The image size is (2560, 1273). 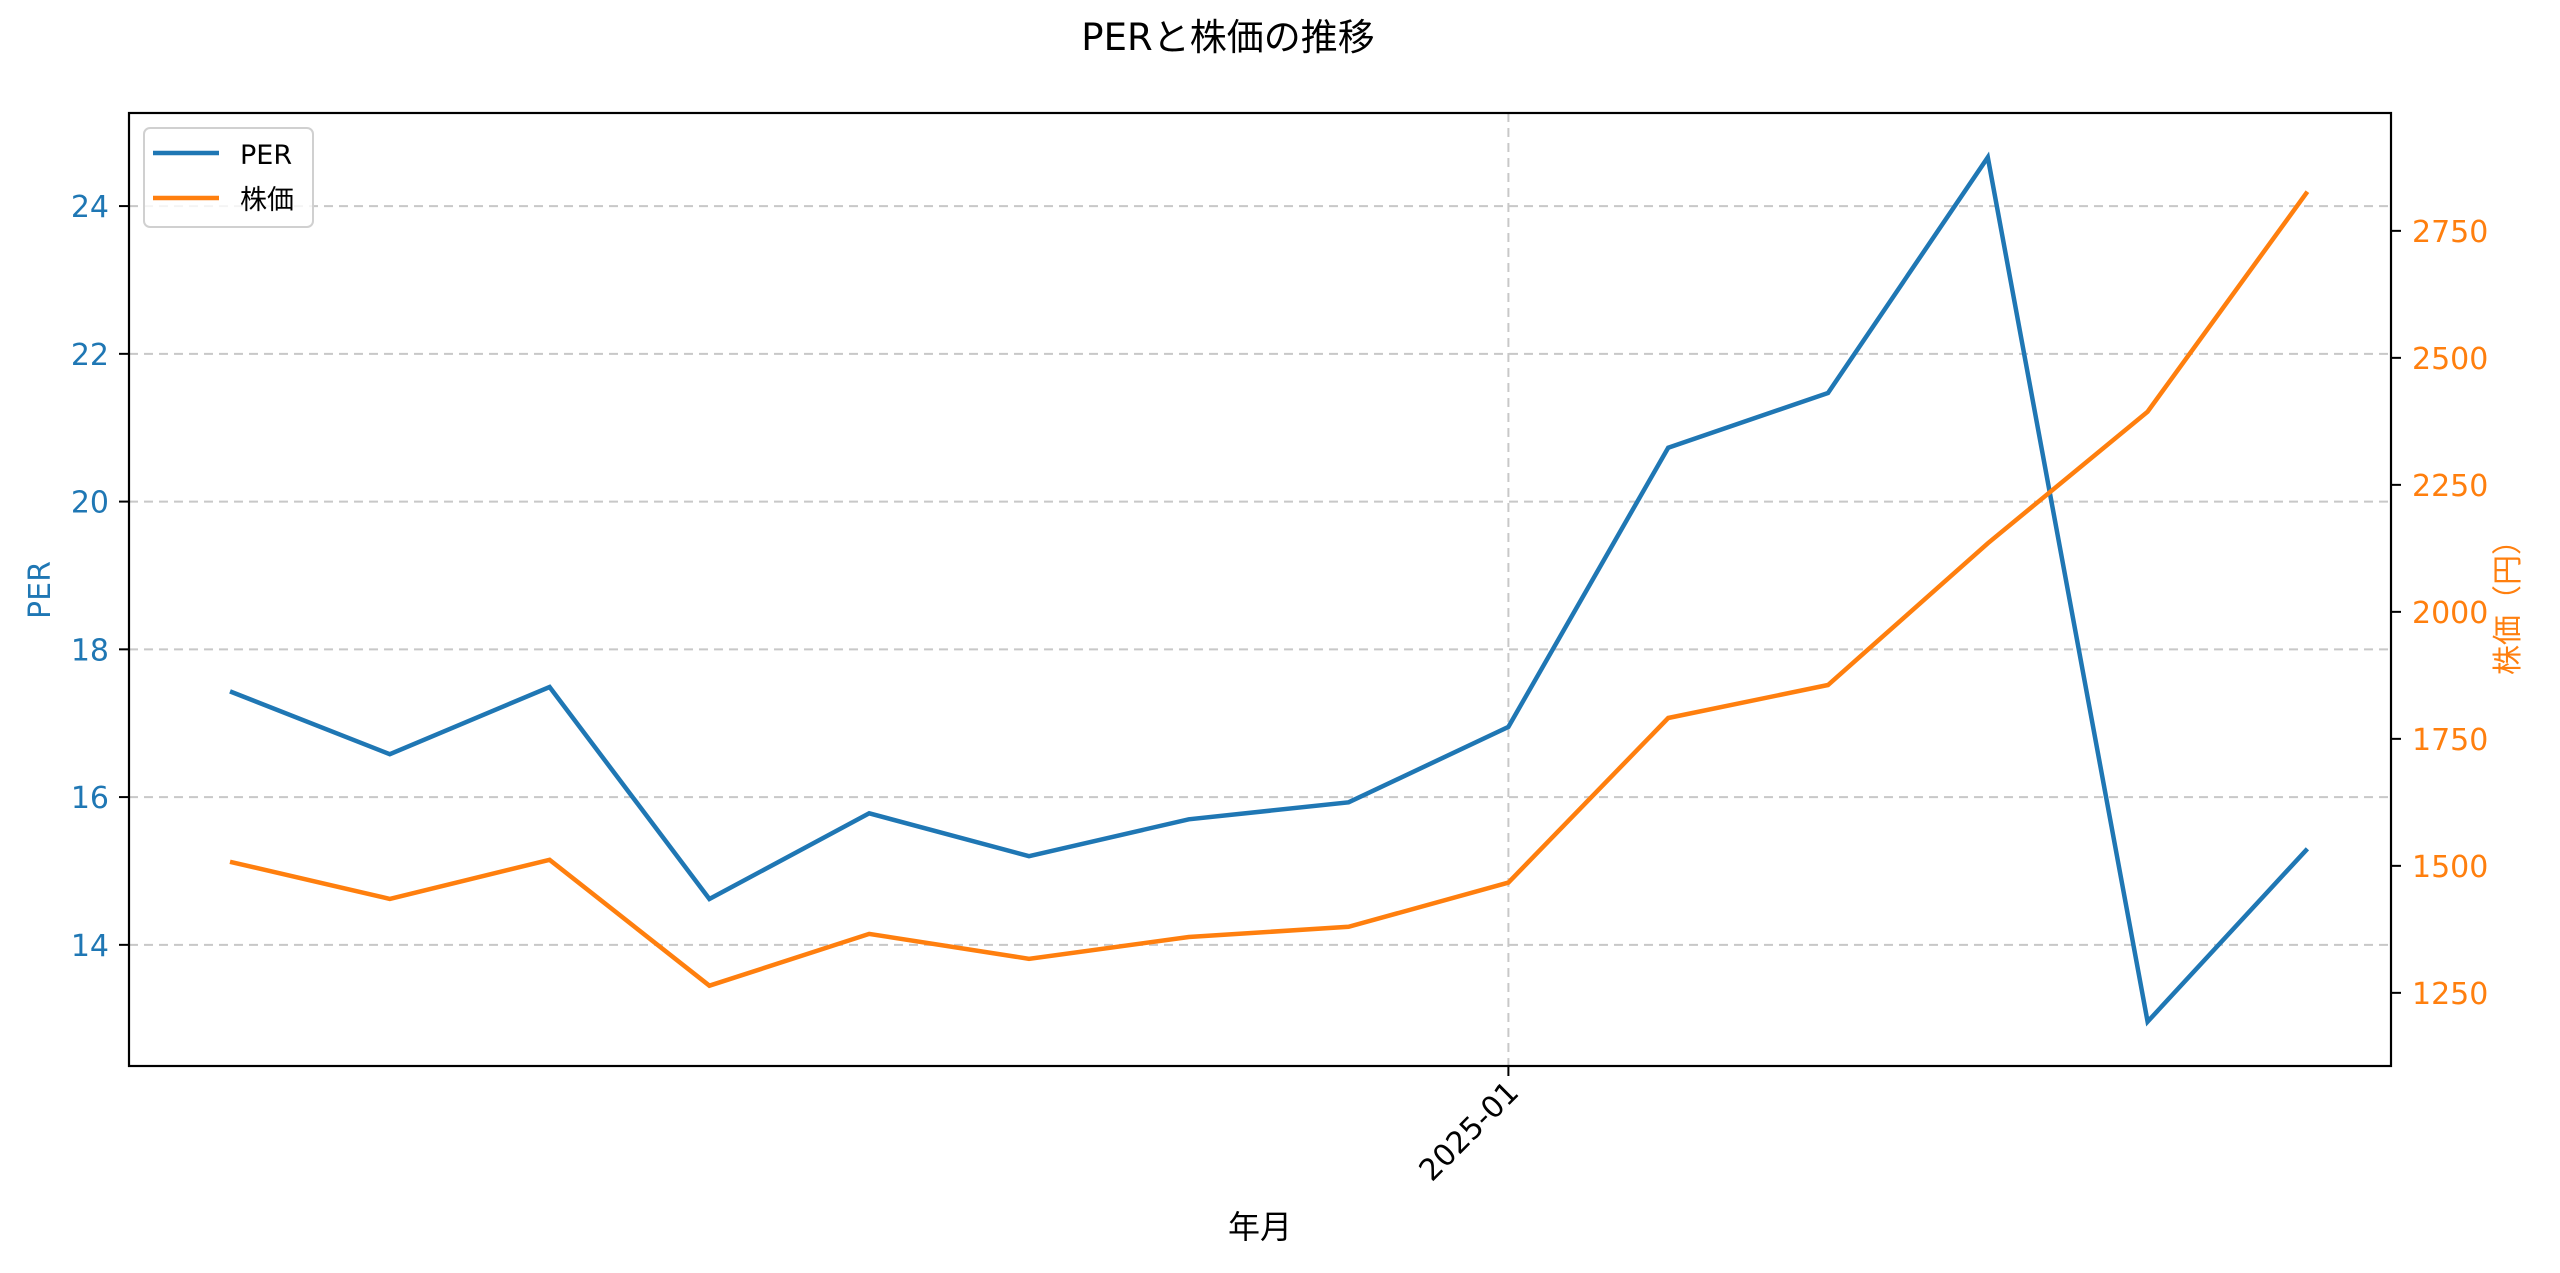 What do you see at coordinates (267, 200) in the screenshot?
I see `legend-label-price: 株価` at bounding box center [267, 200].